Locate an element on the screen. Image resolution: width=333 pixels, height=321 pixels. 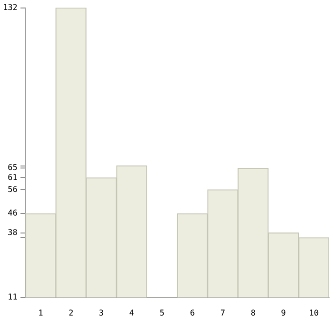
x-tick-label: 8 is located at coordinates (253, 313).